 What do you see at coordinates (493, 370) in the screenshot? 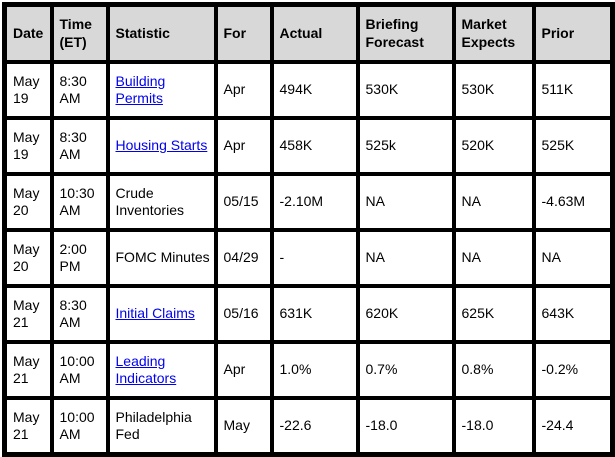
I see `cell-market-expects: 0.8%` at bounding box center [493, 370].